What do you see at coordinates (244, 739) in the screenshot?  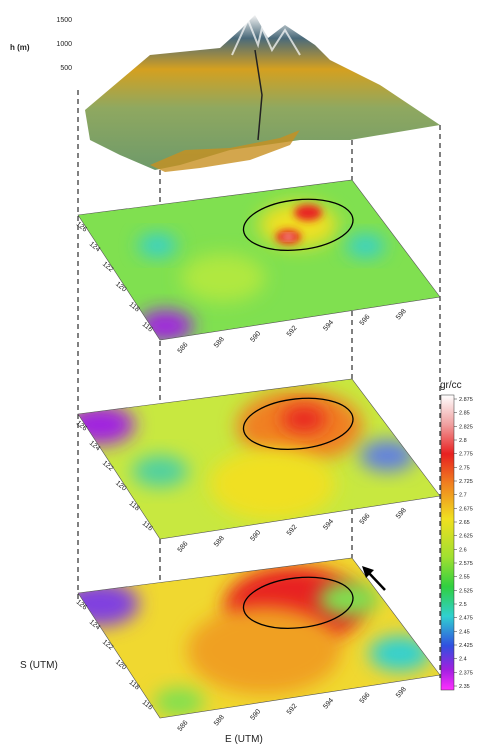 I see `e-axis-label: E (UTM)` at bounding box center [244, 739].